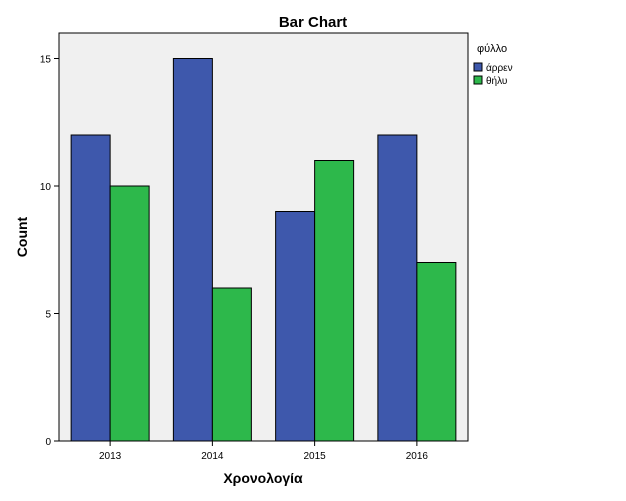 This screenshot has height=501, width=626. What do you see at coordinates (417, 456) in the screenshot?
I see `x-tick-label: 2016` at bounding box center [417, 456].